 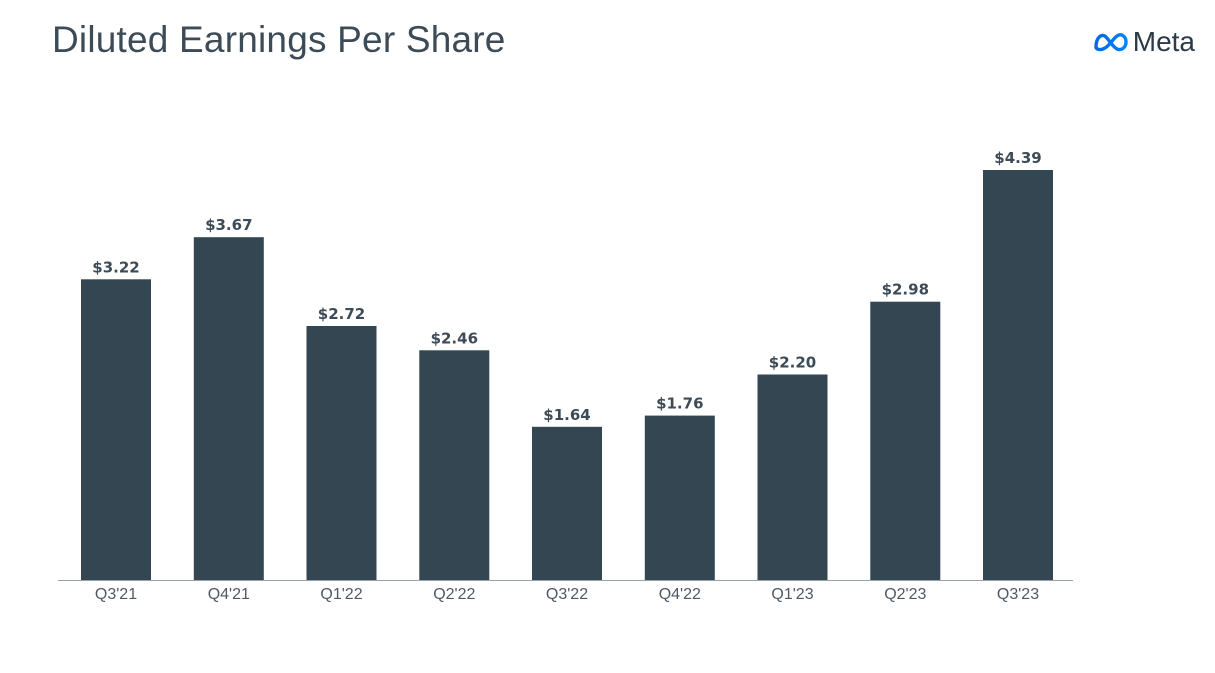 What do you see at coordinates (905, 290) in the screenshot?
I see `bar-value-label: $2.98` at bounding box center [905, 290].